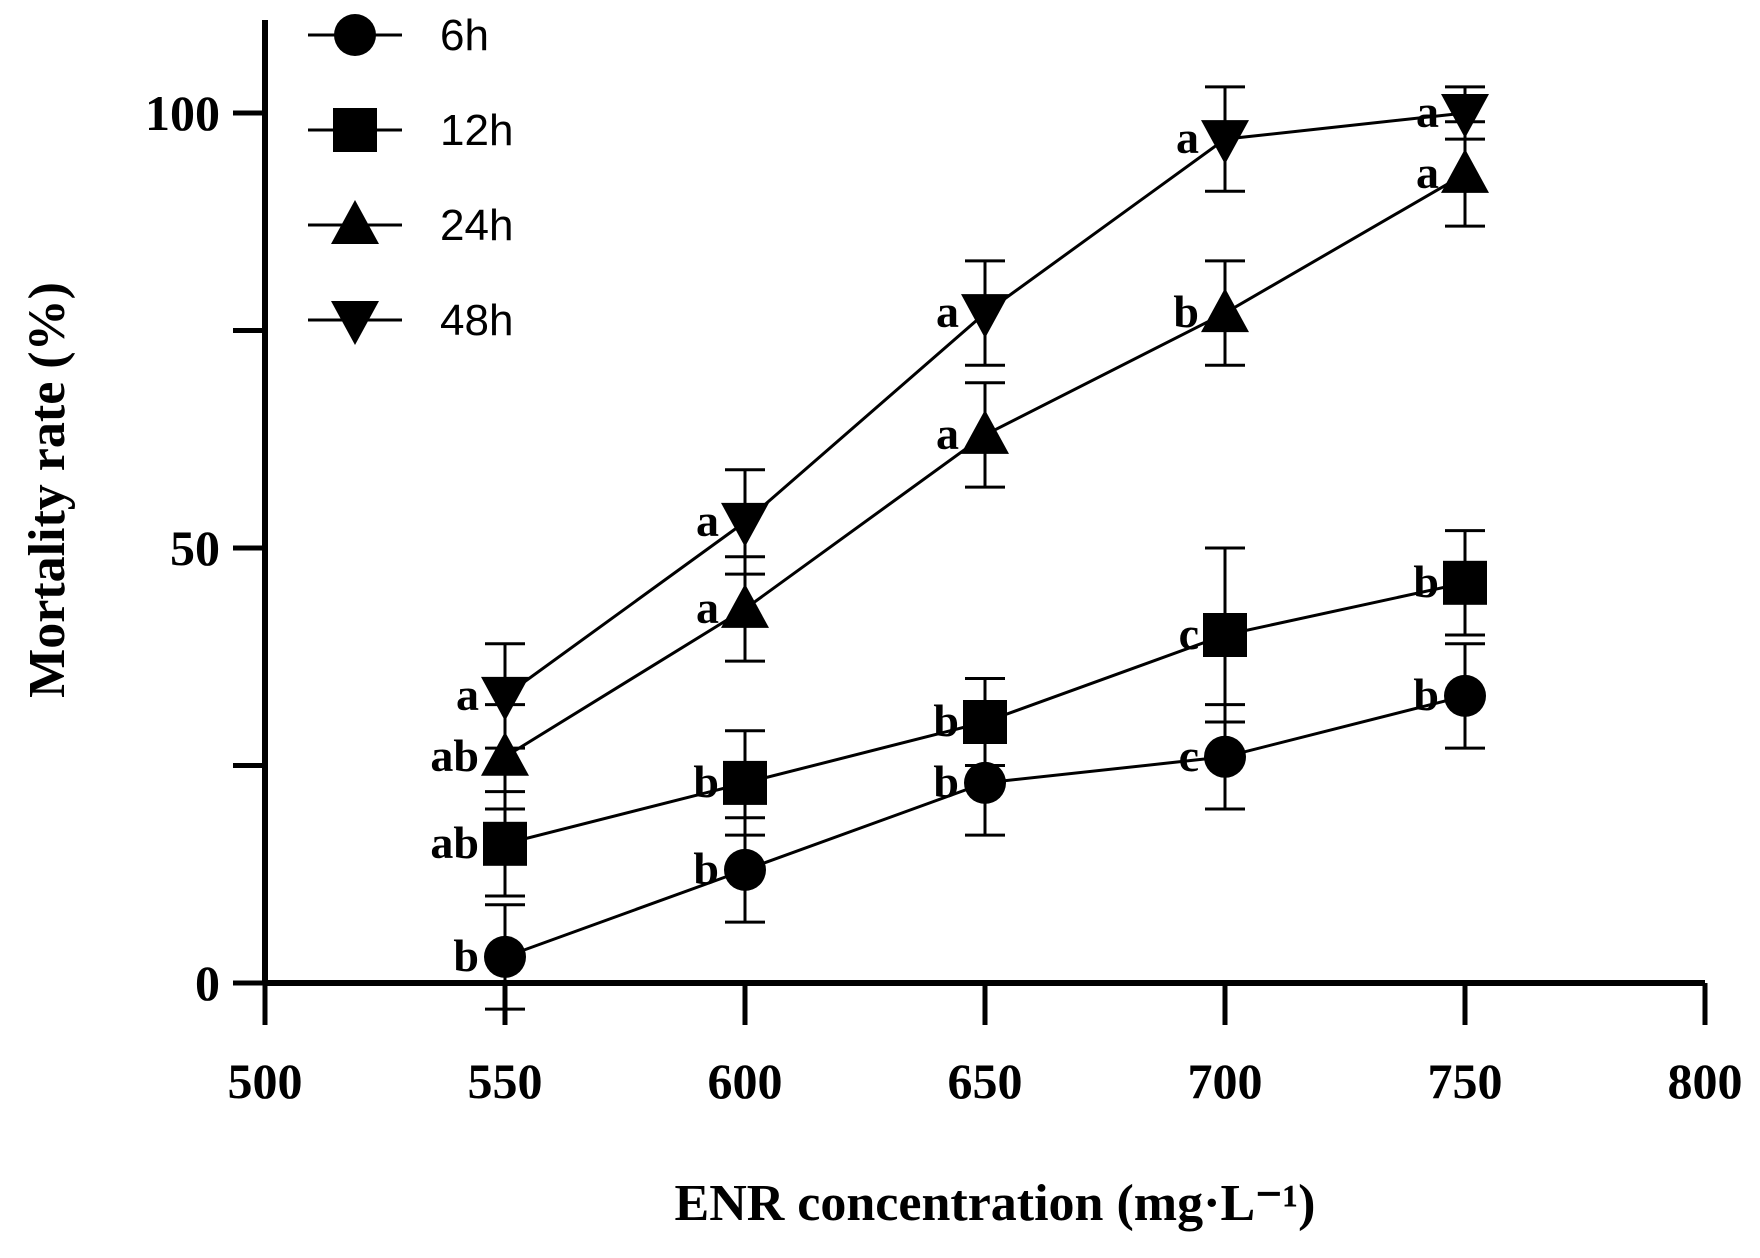  I want to click on x-tick-label: 650, so click(985, 1081).